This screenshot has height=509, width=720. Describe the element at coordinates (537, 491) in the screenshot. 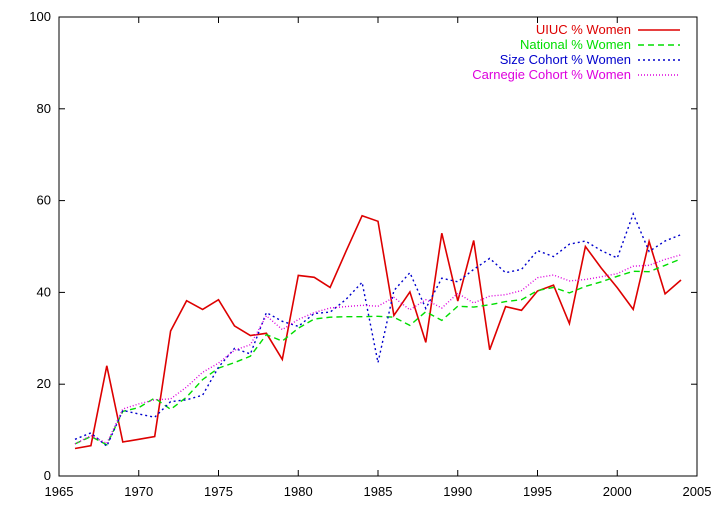

I see `x-tick-label: 1995` at that location.